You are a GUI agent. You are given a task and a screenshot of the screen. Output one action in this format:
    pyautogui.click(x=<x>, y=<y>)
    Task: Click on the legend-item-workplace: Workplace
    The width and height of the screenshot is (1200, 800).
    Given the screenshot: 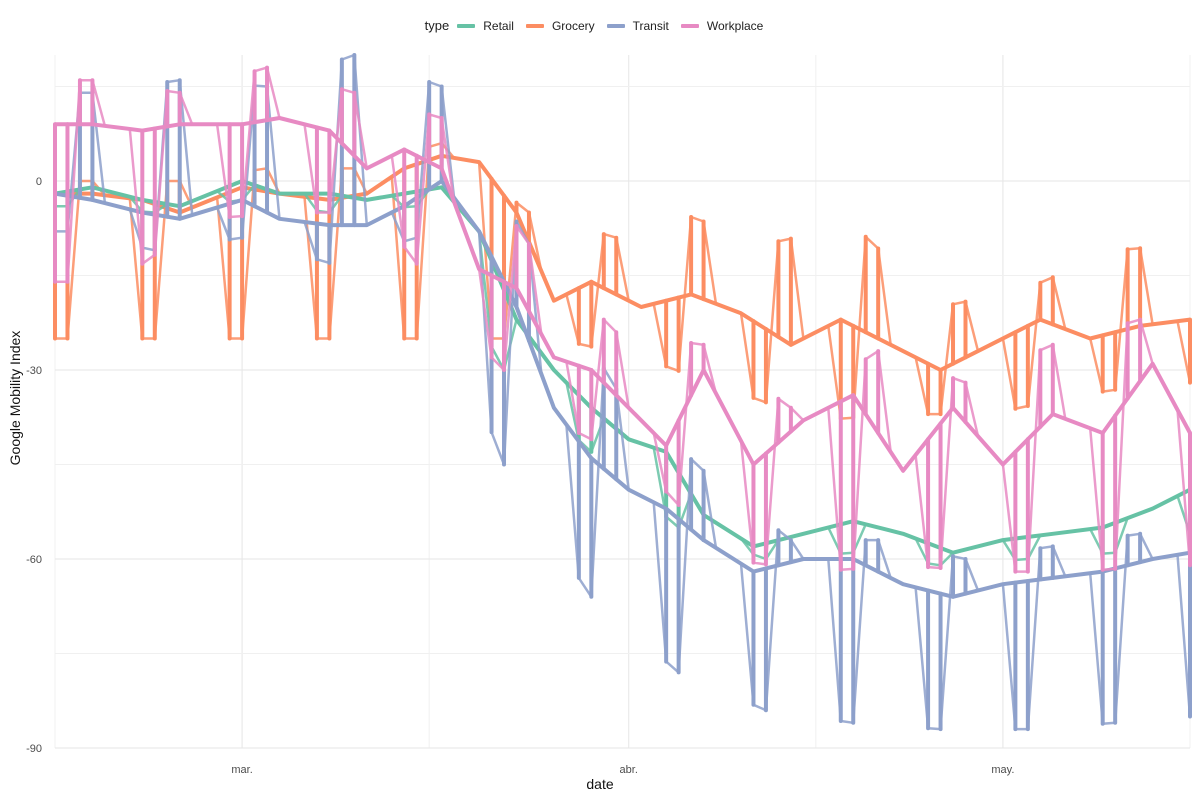 What is the action you would take?
    pyautogui.click(x=722, y=25)
    